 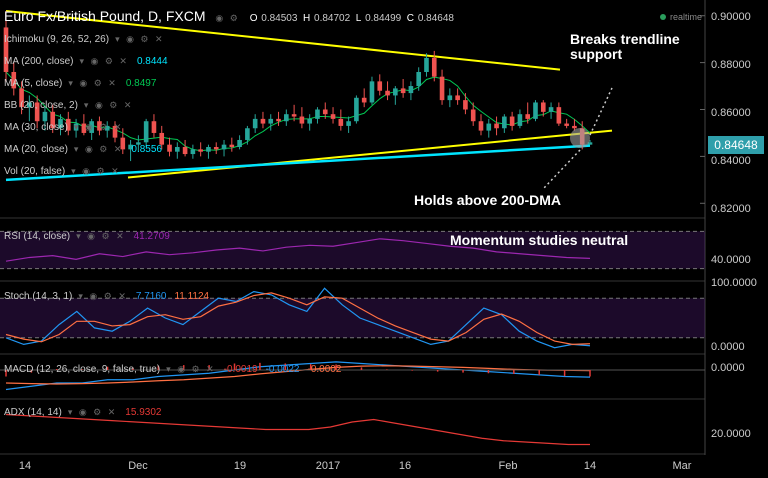 What do you see at coordinates (681, 17) in the screenshot?
I see `realtime-status: realtime` at bounding box center [681, 17].